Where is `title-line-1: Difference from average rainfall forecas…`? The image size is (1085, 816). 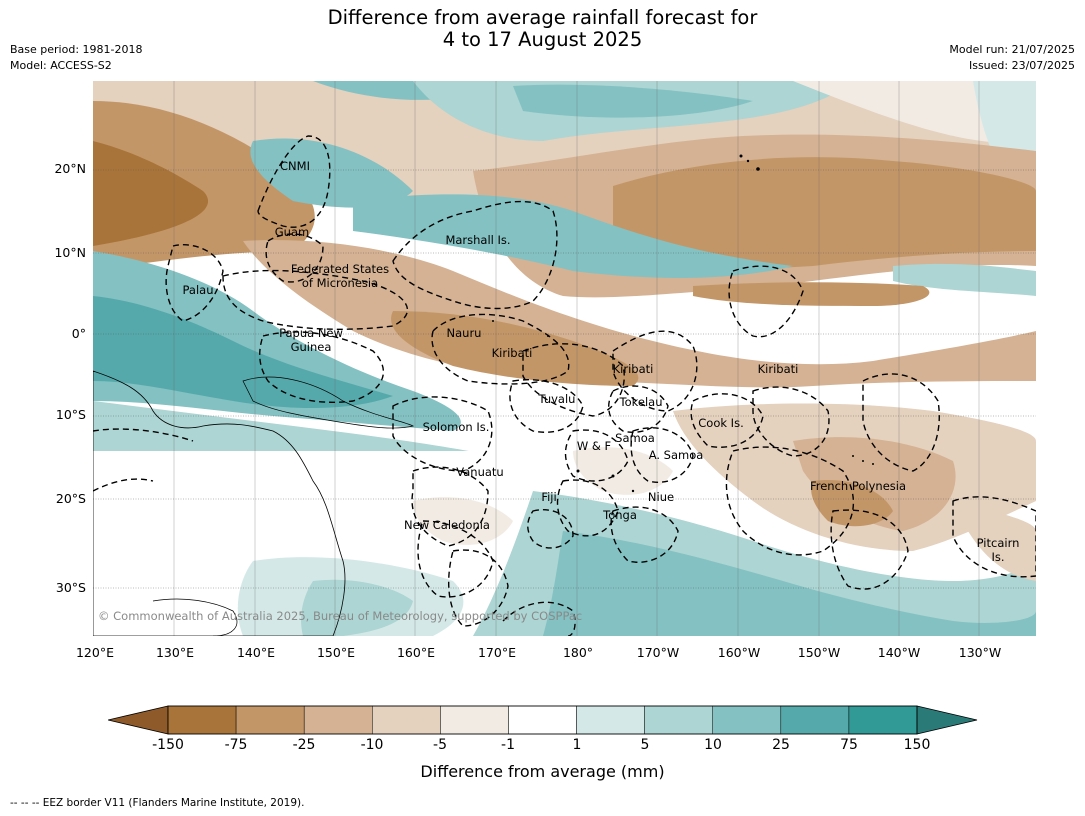
title-line-1: Difference from average rainfall forecas… is located at coordinates (542, 17).